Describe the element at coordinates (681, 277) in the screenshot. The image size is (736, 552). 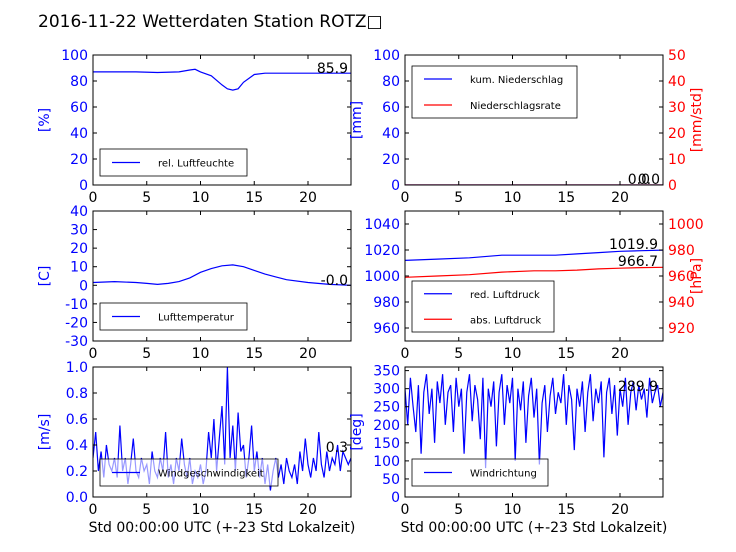
I see `y2-tick-label: 960` at that location.